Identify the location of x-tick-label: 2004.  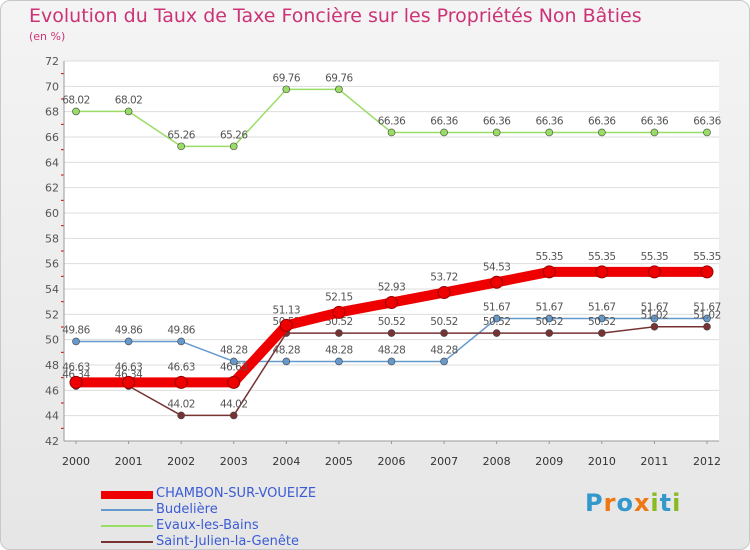
(286, 461).